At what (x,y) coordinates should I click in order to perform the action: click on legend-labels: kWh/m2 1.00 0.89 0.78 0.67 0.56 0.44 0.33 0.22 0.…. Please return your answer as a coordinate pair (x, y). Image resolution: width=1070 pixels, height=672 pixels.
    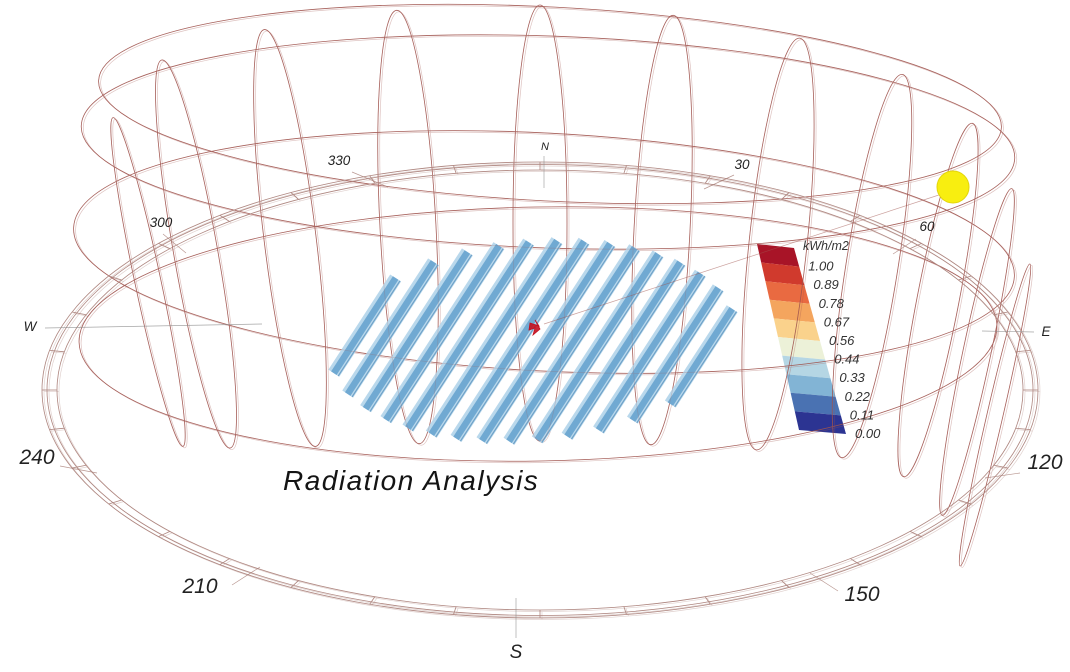
    Looking at the image, I should click on (842, 340).